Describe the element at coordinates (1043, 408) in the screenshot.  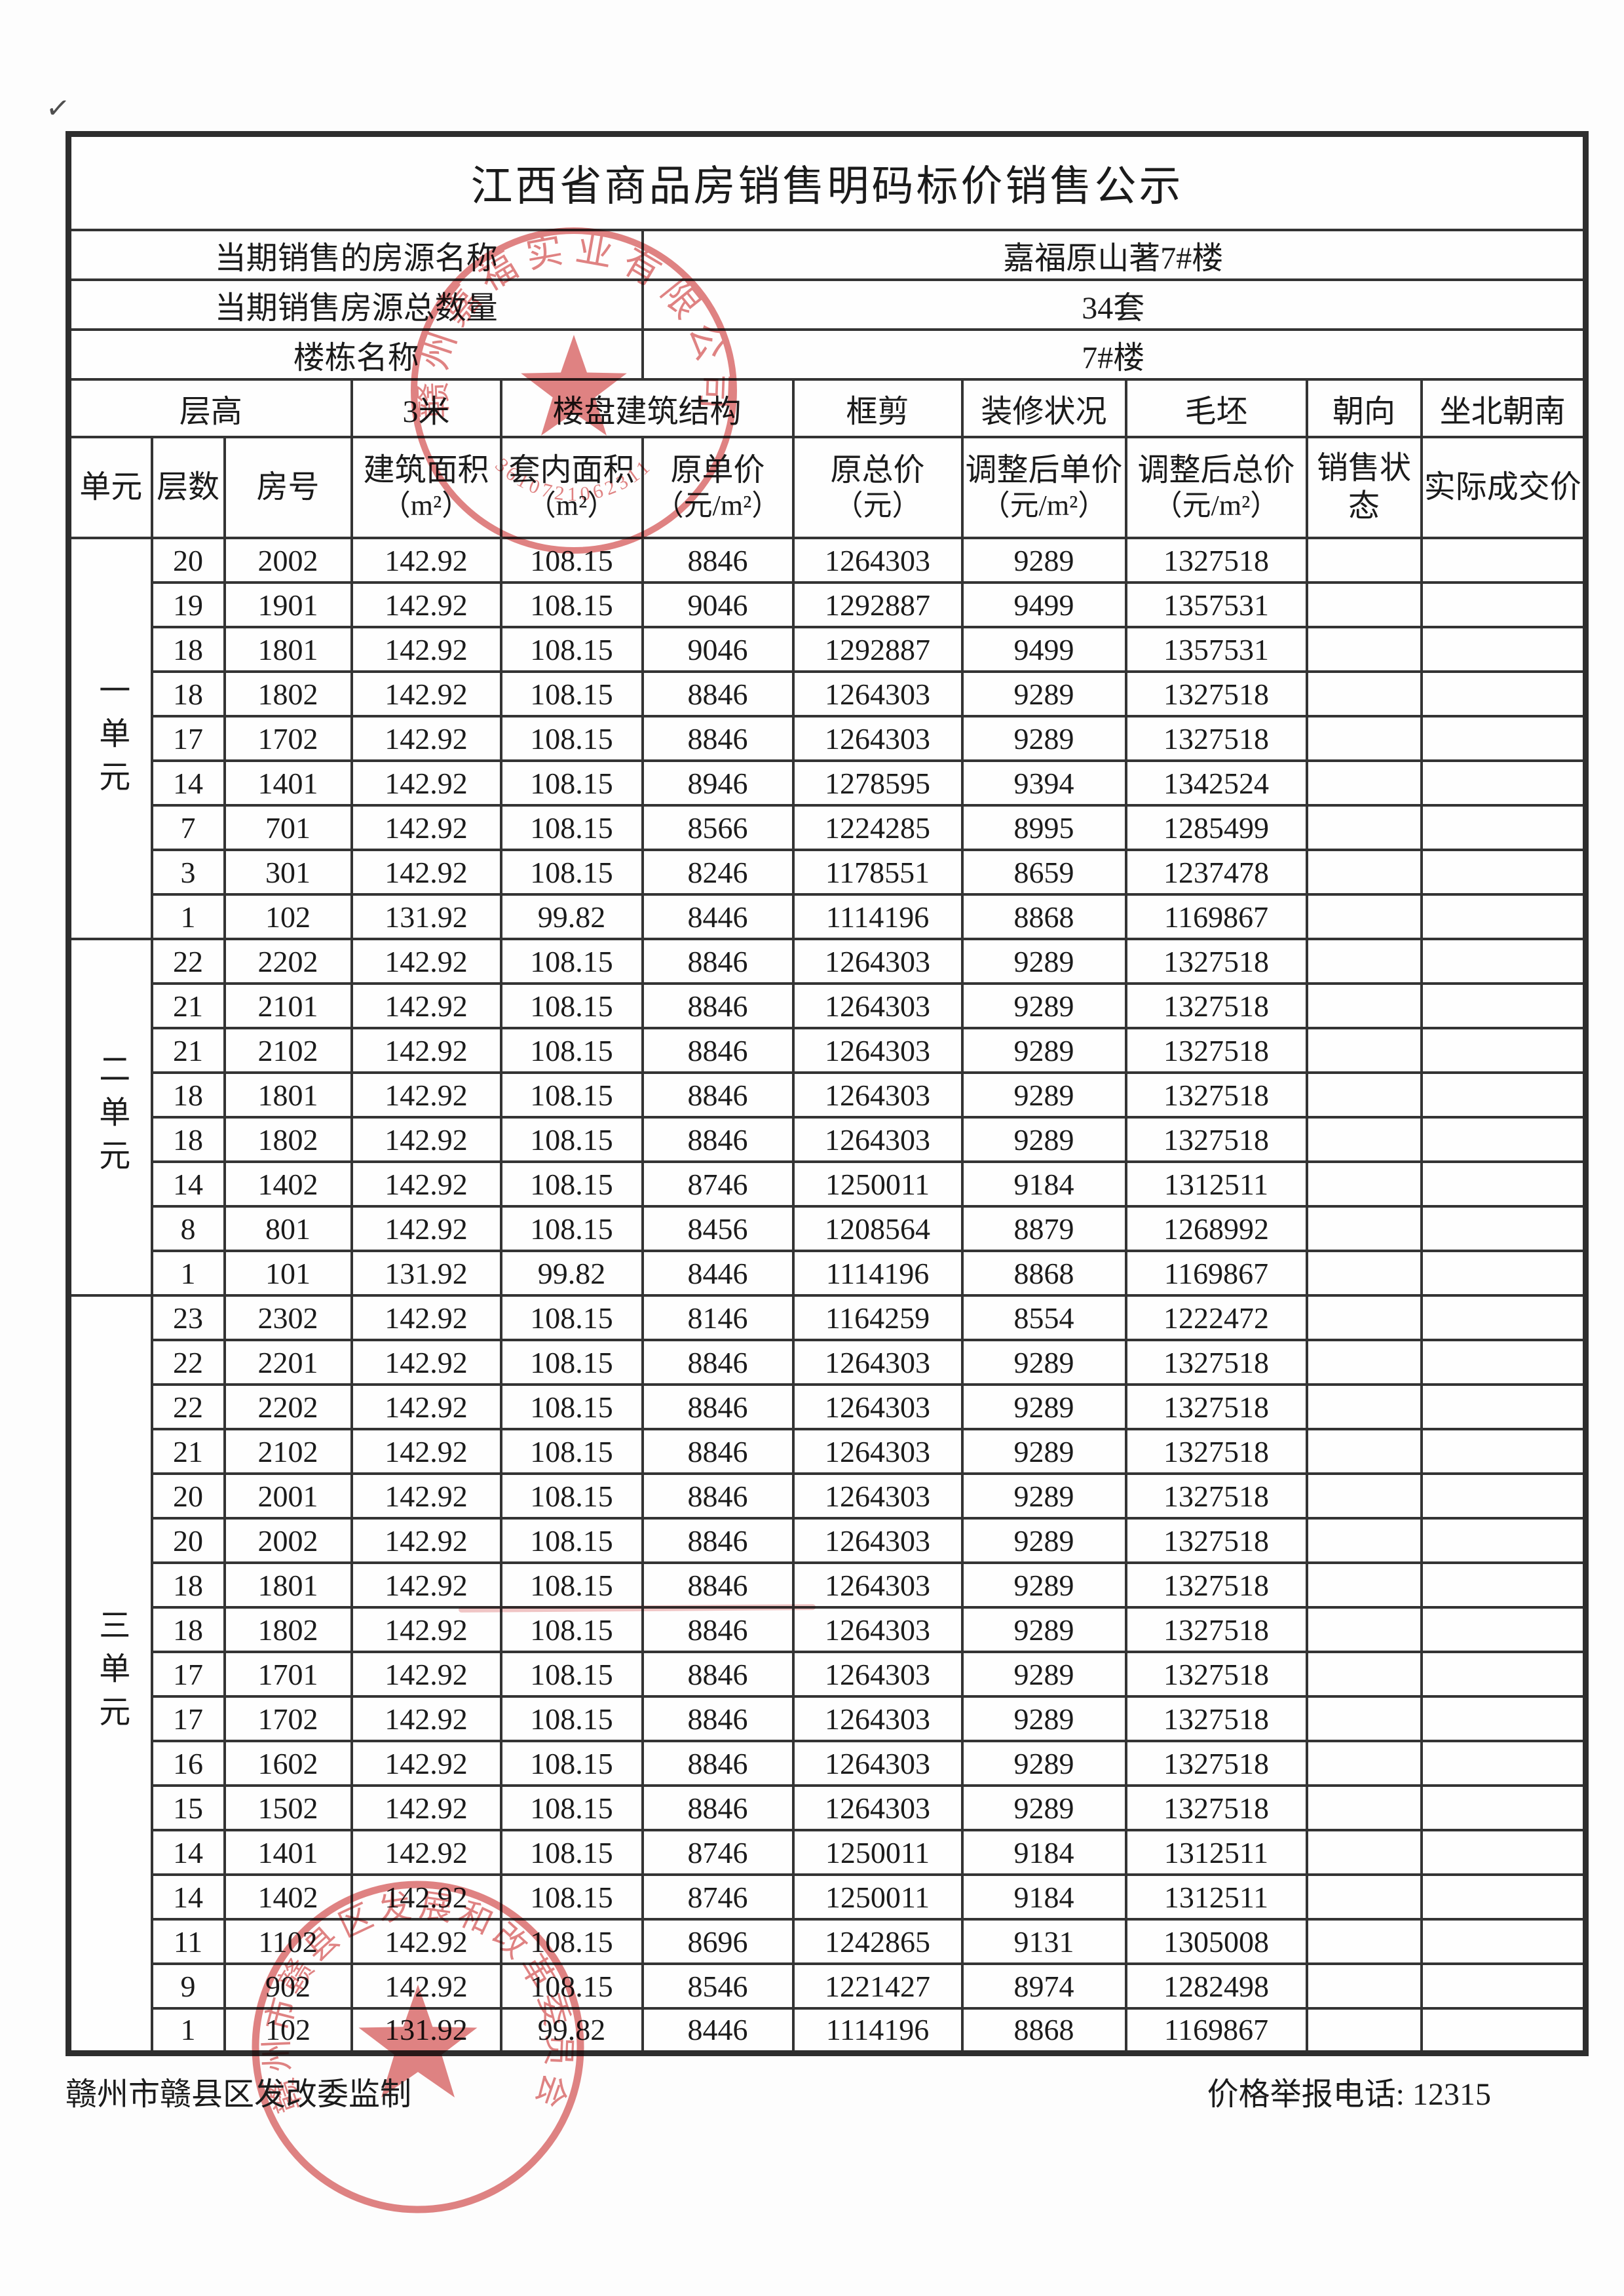
I see `decoration-label: 装修状况` at that location.